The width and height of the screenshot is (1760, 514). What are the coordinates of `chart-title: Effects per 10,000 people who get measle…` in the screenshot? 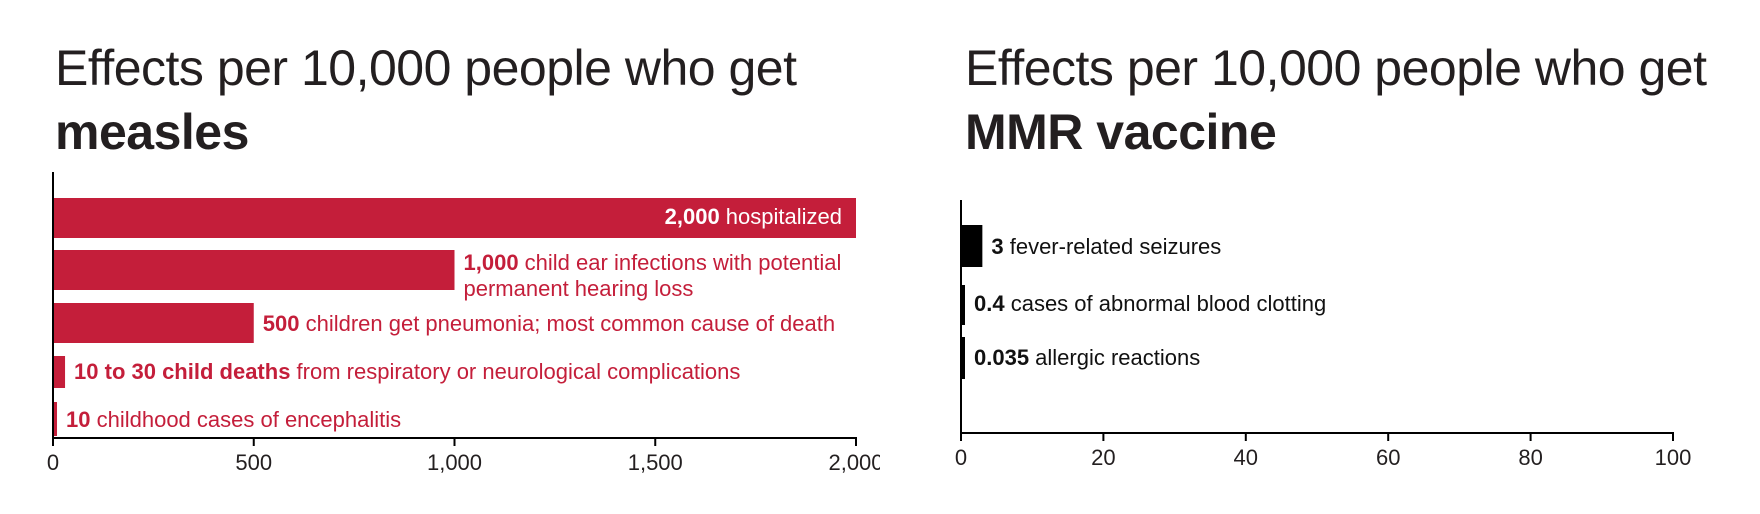 It's located at (426, 100).